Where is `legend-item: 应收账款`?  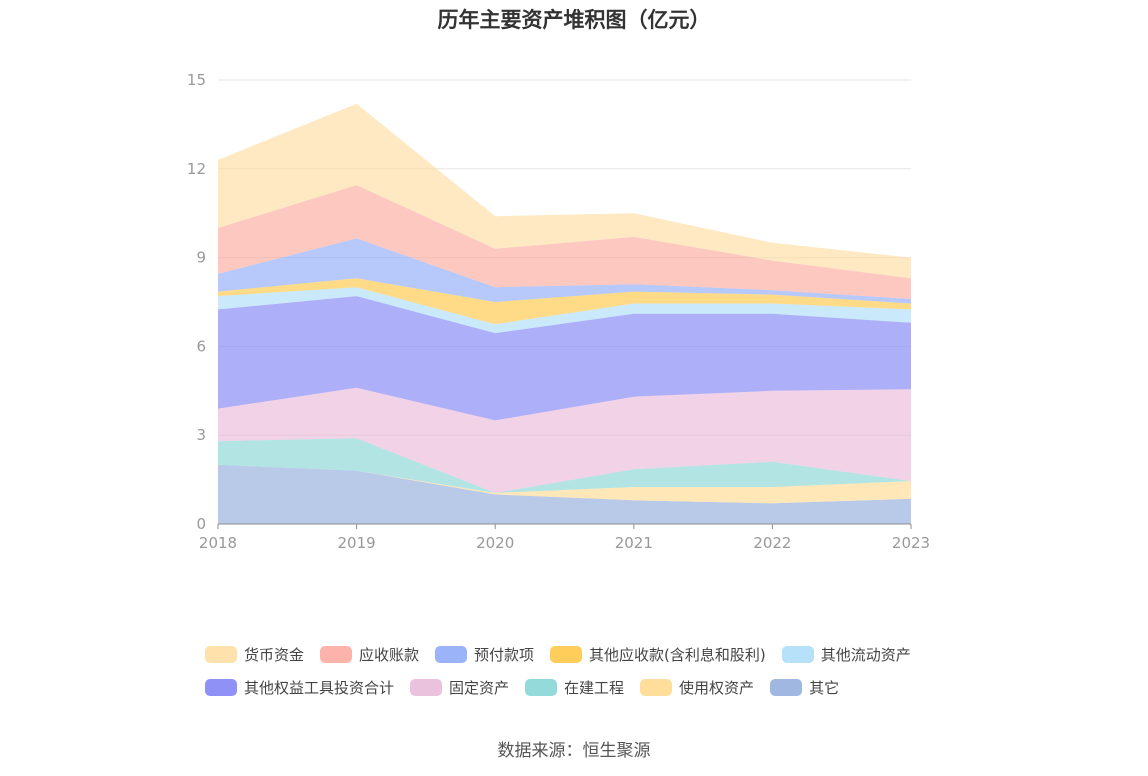
legend-item: 应收账款 is located at coordinates (369, 654).